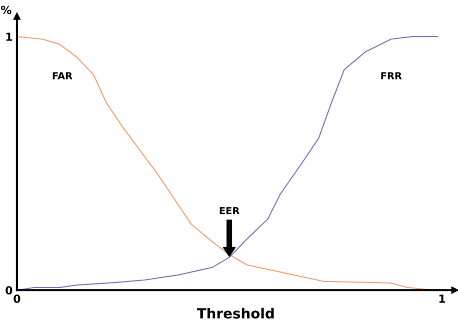 The width and height of the screenshot is (458, 326). Describe the element at coordinates (6, 10) in the screenshot. I see `y-axis-title: %` at that location.